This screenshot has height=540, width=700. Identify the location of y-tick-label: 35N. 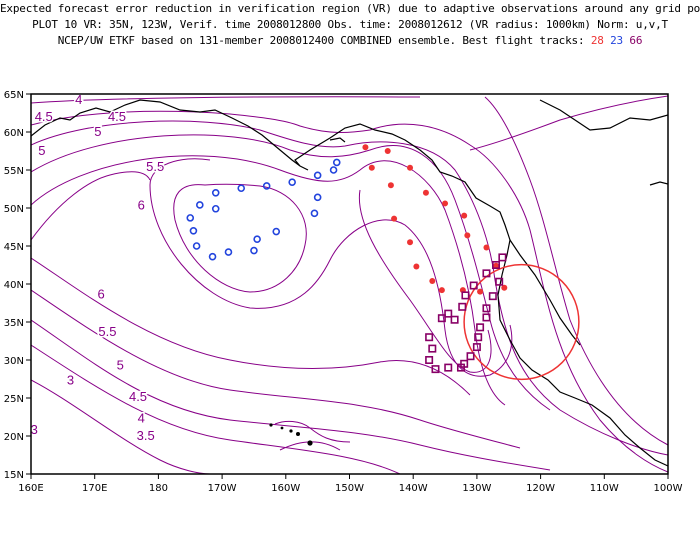
(14, 323).